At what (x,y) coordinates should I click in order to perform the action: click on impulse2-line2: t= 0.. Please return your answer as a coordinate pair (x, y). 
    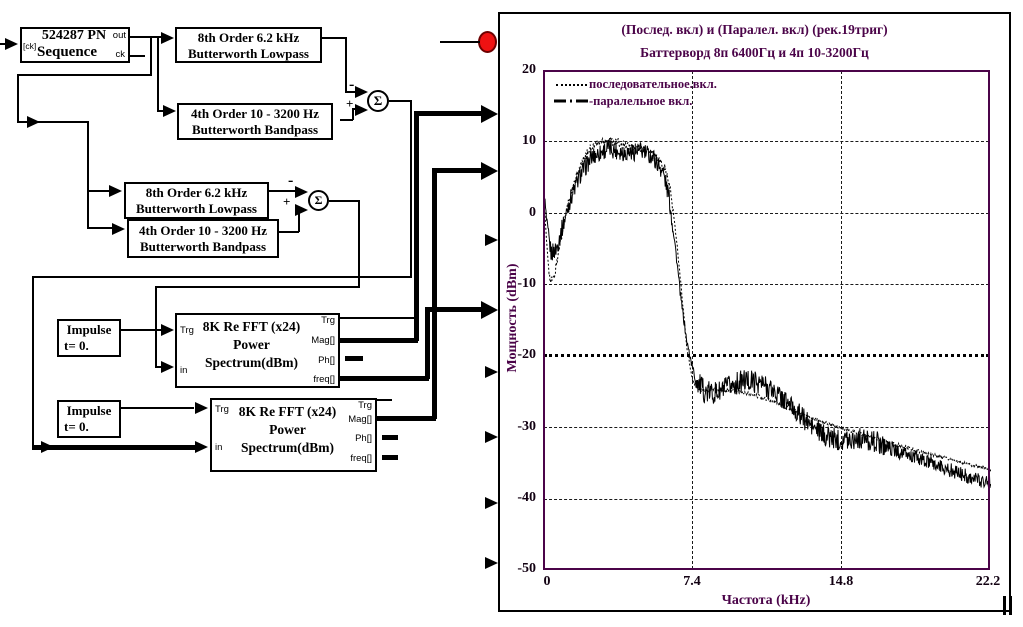
    Looking at the image, I should click on (76, 426).